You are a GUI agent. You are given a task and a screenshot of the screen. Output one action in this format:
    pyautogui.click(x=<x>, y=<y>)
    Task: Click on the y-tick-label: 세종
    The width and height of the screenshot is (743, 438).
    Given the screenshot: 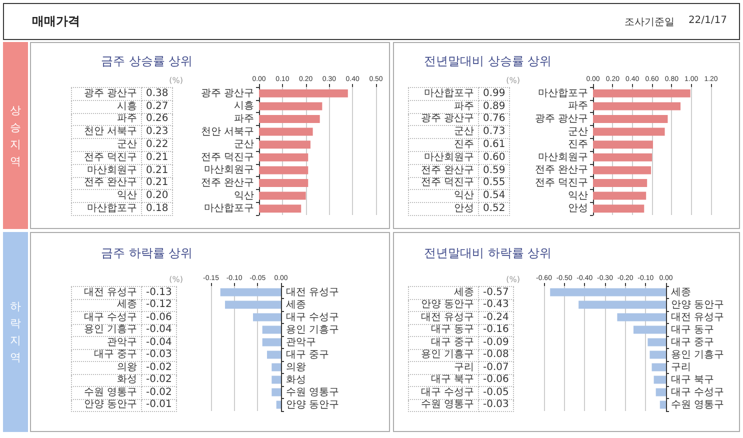 What is the action you would take?
    pyautogui.click(x=681, y=292)
    